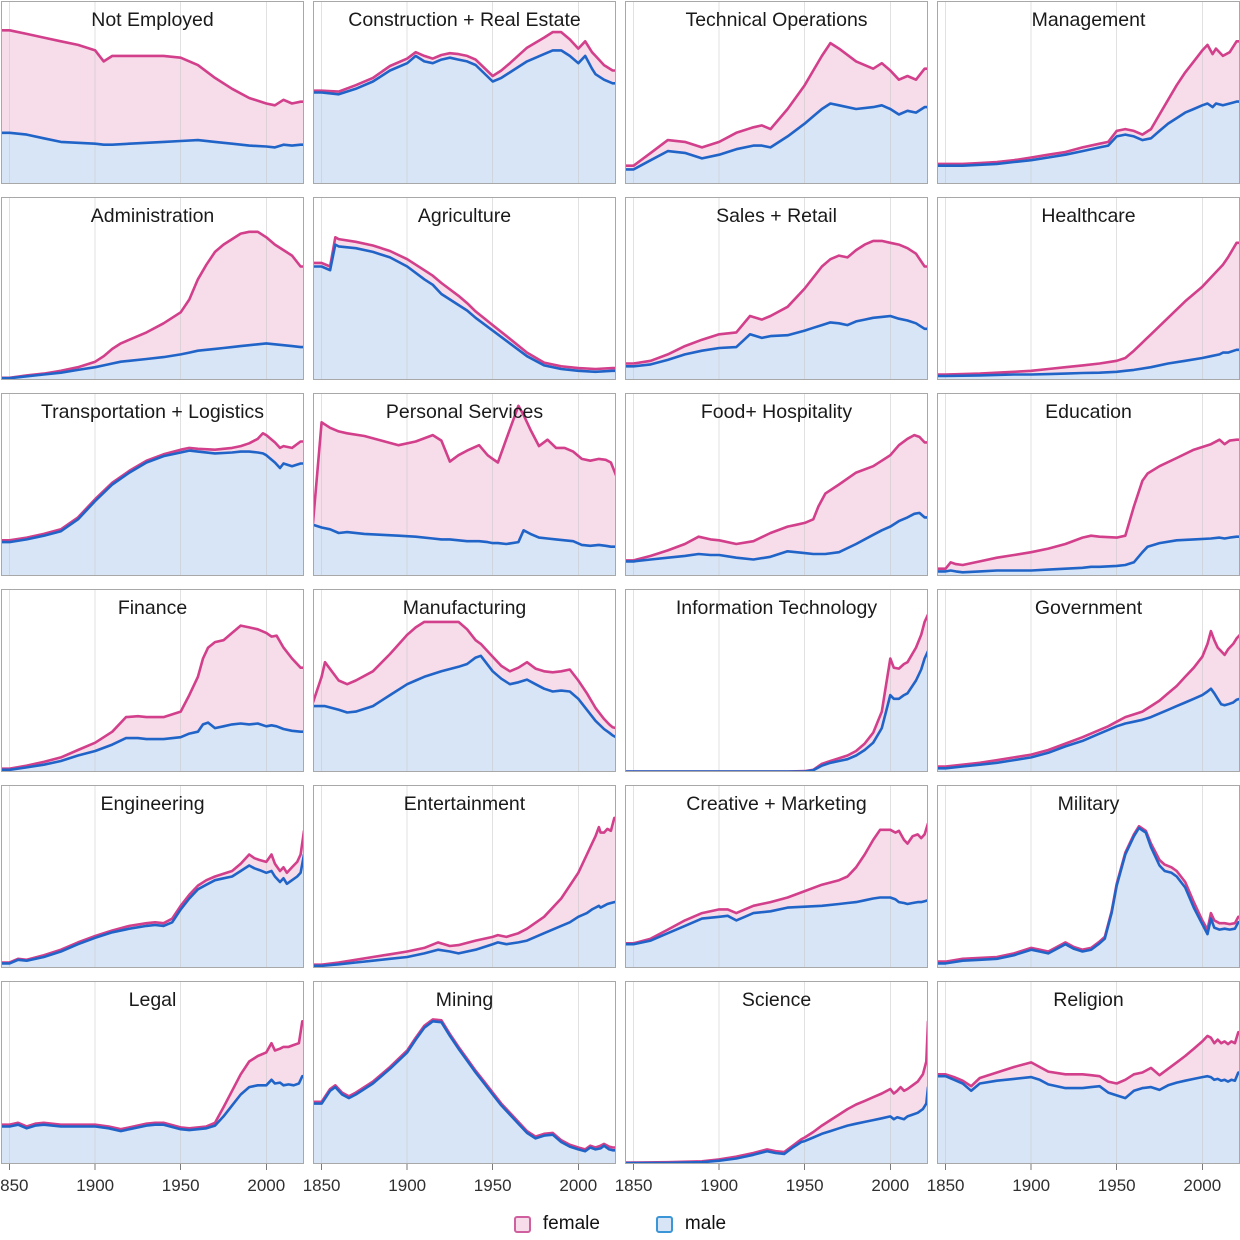 This screenshot has height=1240, width=1240. I want to click on chart-information-technology: Information Technology, so click(776, 680).